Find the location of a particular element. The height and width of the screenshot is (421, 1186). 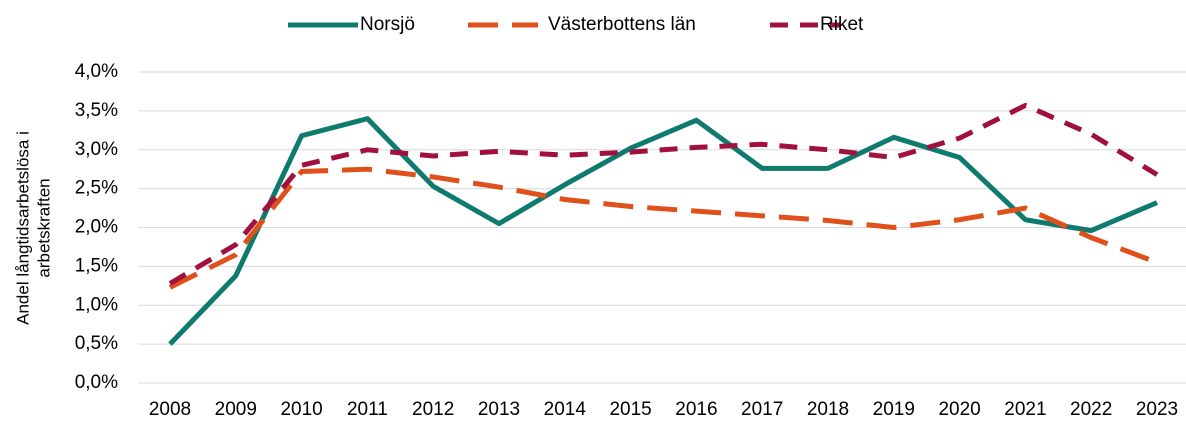

y-tick-label: 2,5% is located at coordinates (96, 188).